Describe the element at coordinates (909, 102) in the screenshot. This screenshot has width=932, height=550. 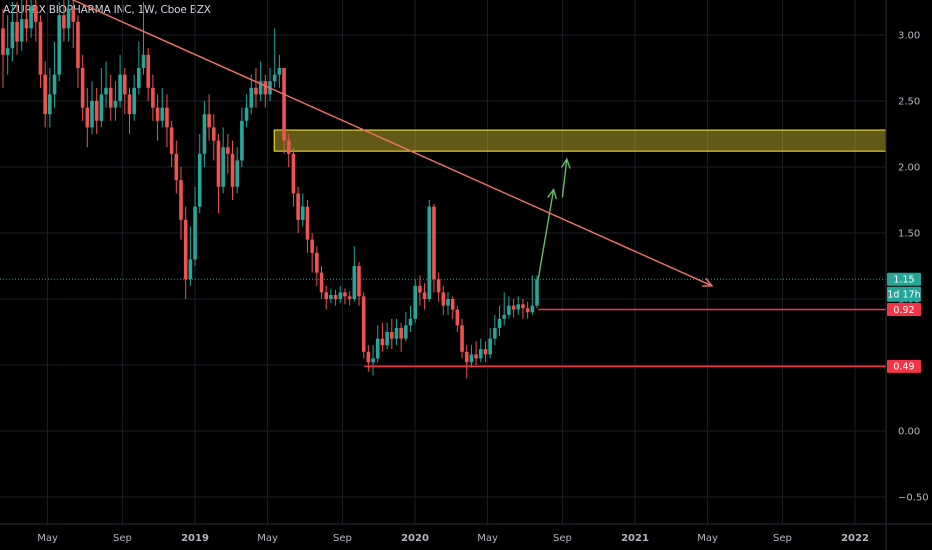
I see `y-tick-label: 2.50` at that location.